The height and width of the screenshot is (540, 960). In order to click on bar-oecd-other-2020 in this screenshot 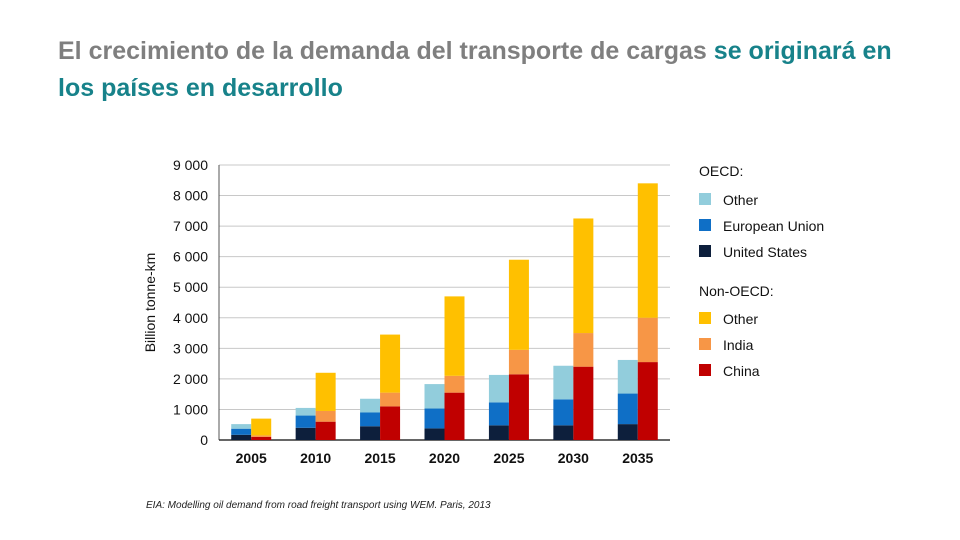, I will do `click(434, 396)`.